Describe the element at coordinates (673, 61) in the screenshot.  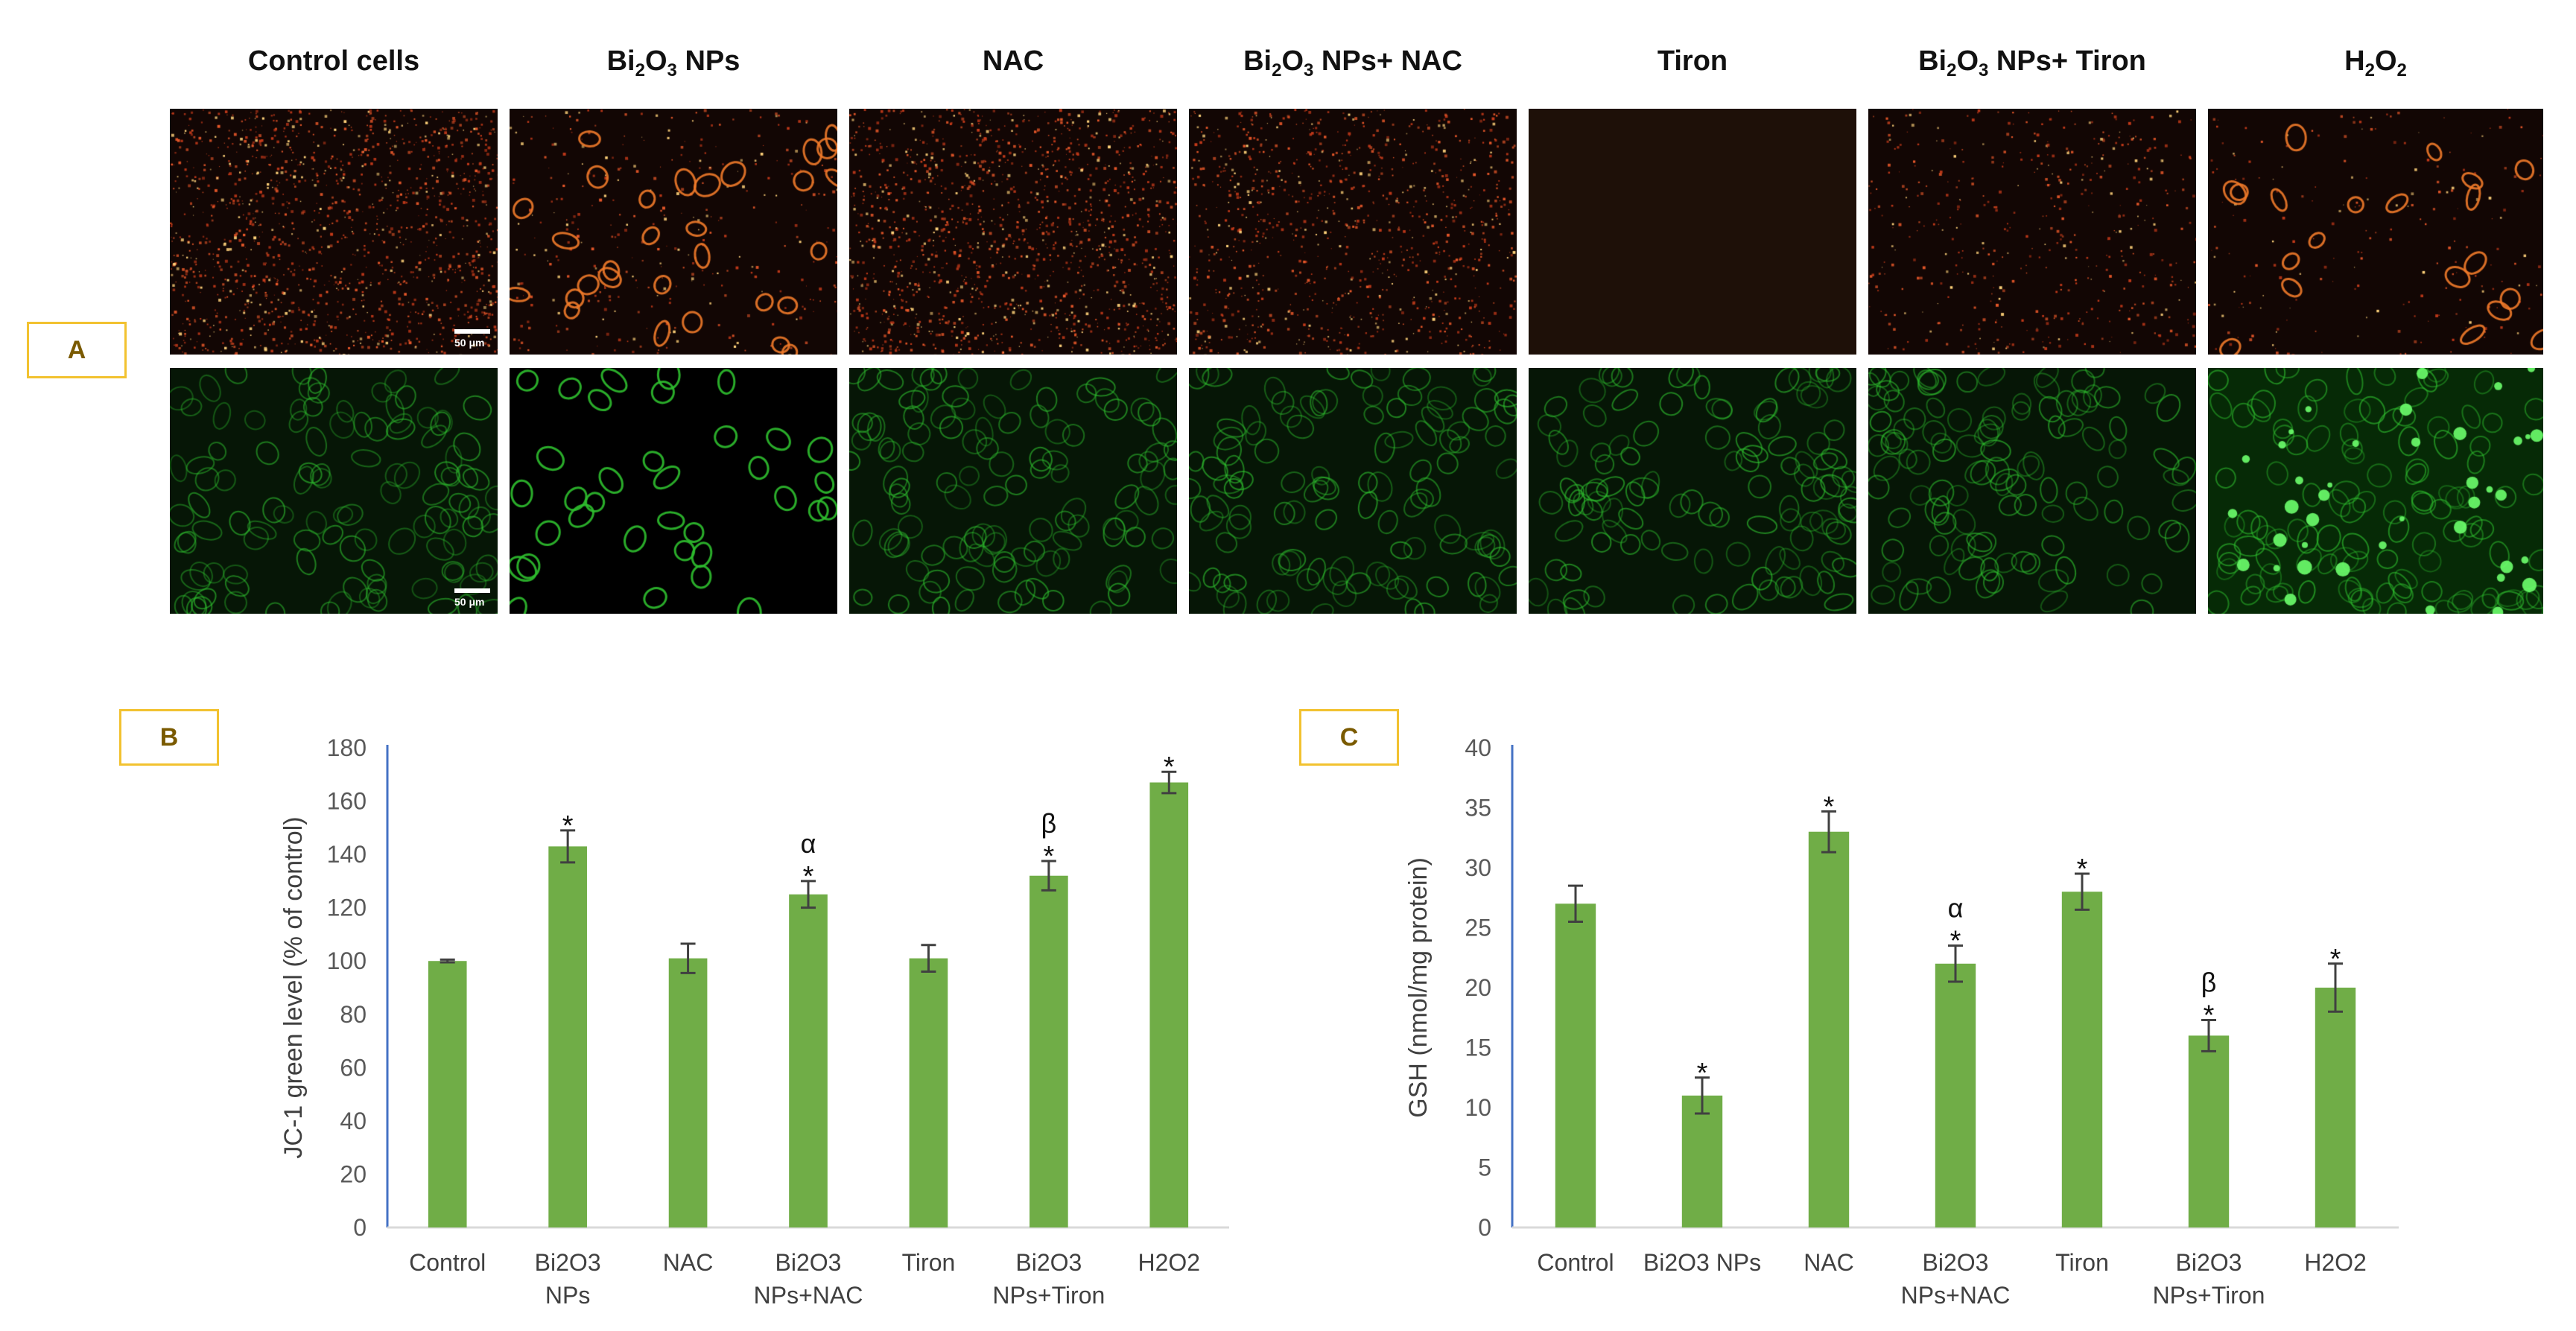
I see `column-title-1: Bi2O3 NPs` at that location.